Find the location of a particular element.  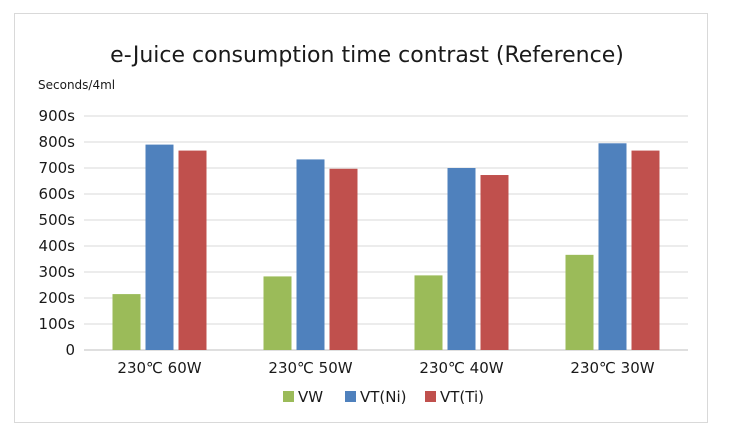

legend-label: VT(Ti) is located at coordinates (462, 397).